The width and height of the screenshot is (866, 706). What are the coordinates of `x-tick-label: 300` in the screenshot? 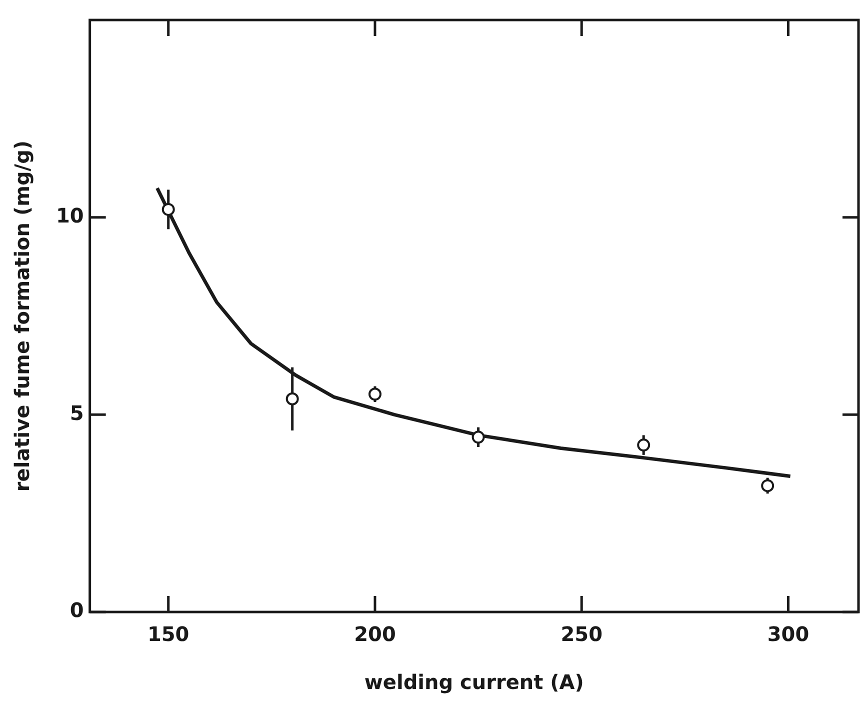 It's located at (788, 634).